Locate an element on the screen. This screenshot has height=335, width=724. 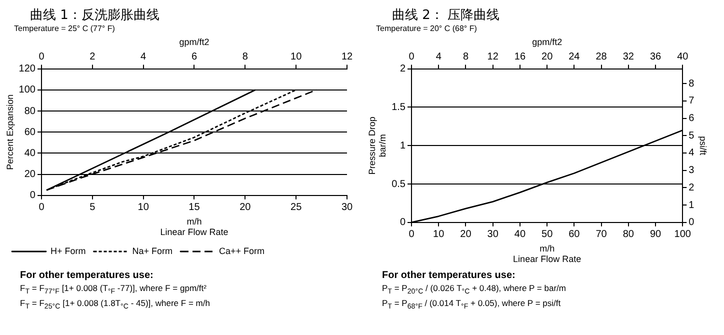
text: P$_{T}$ = P$_{68°F}$ / (0.014 T$_{°F}$ + 0.05), where P = psi/ft is located at coordinates (472, 305).